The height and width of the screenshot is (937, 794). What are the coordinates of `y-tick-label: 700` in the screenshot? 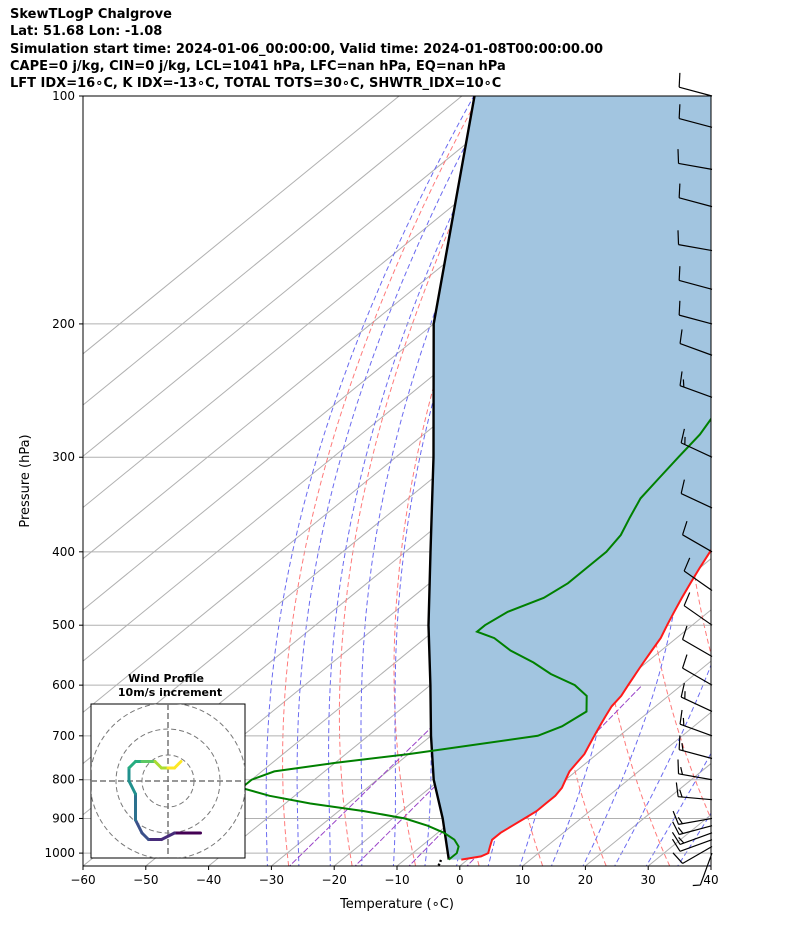 It's located at (63, 736).